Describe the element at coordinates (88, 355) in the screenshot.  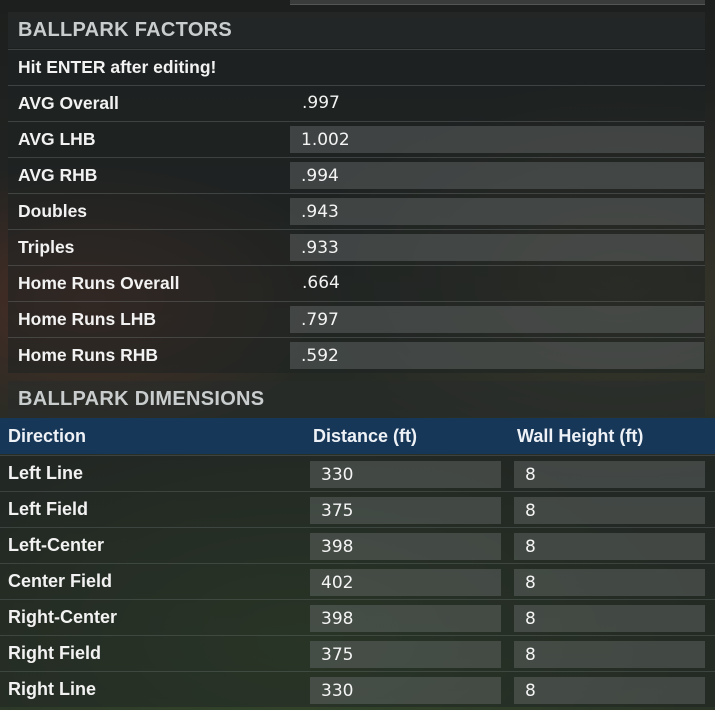
I see `factor-label: Home Runs RHB` at that location.